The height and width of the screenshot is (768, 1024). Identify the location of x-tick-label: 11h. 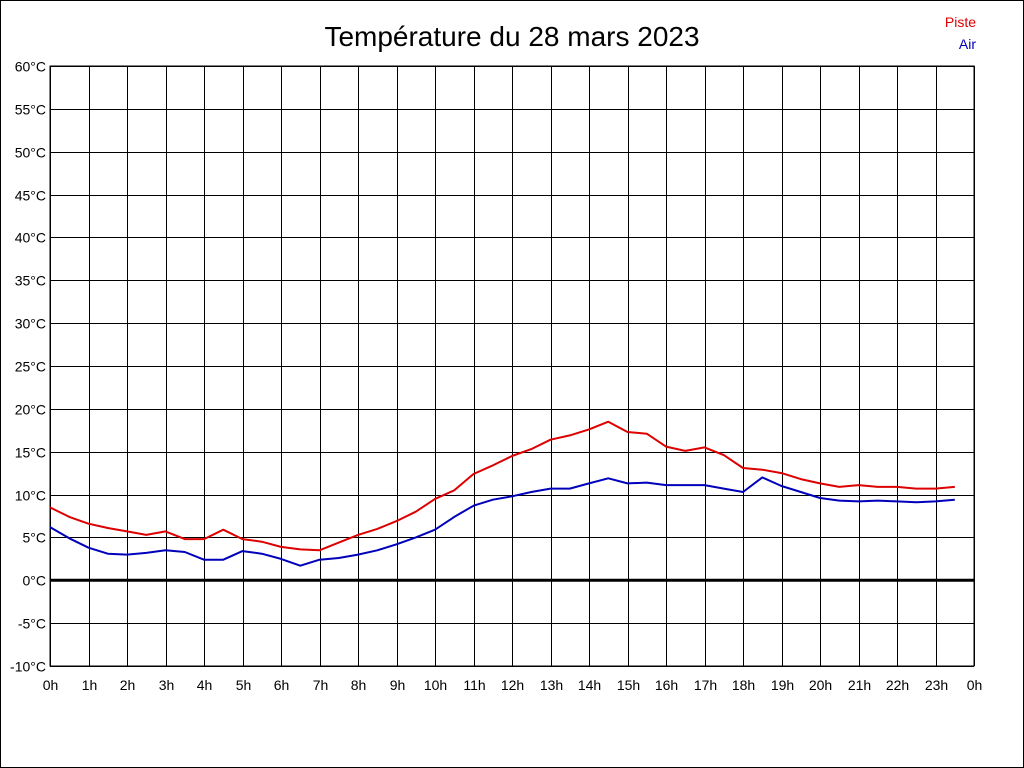
(474, 685).